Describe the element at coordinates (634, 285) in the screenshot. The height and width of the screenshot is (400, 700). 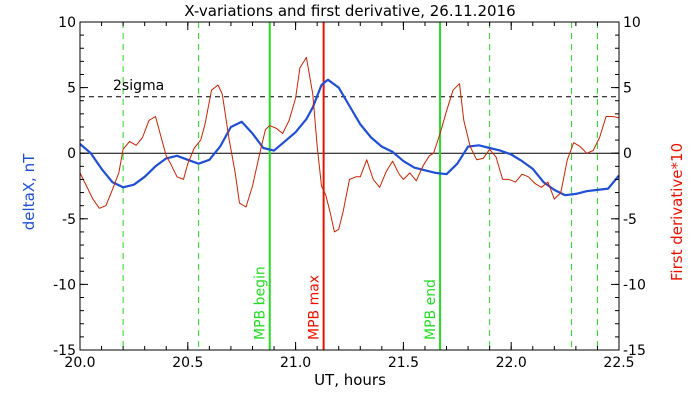
I see `y-tick-label-right: -10` at that location.